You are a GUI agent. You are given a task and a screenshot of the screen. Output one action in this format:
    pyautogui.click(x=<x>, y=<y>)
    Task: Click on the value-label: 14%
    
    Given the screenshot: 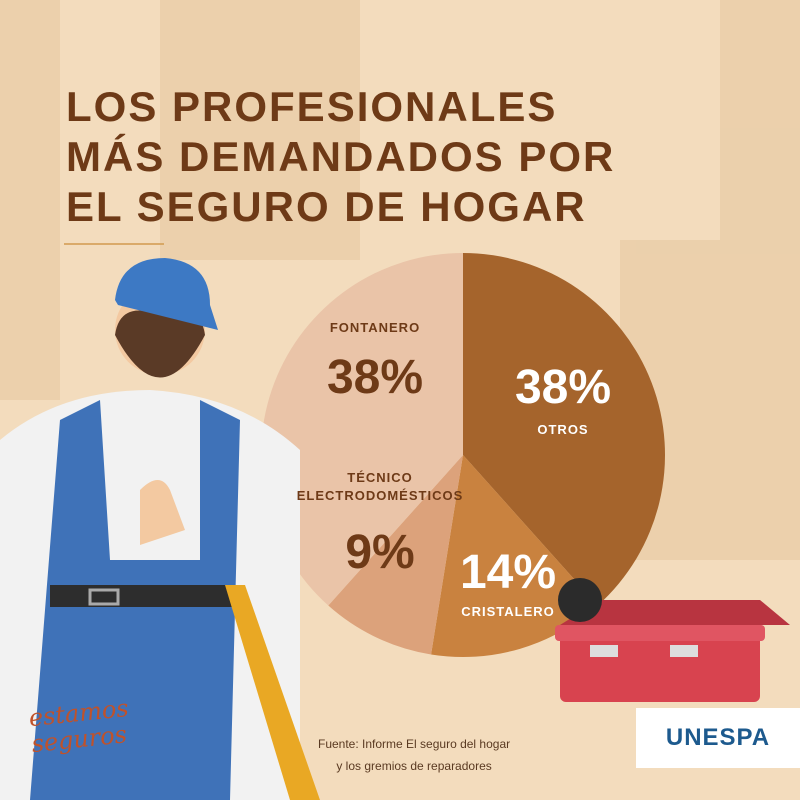 What is the action you would take?
    pyautogui.click(x=508, y=572)
    